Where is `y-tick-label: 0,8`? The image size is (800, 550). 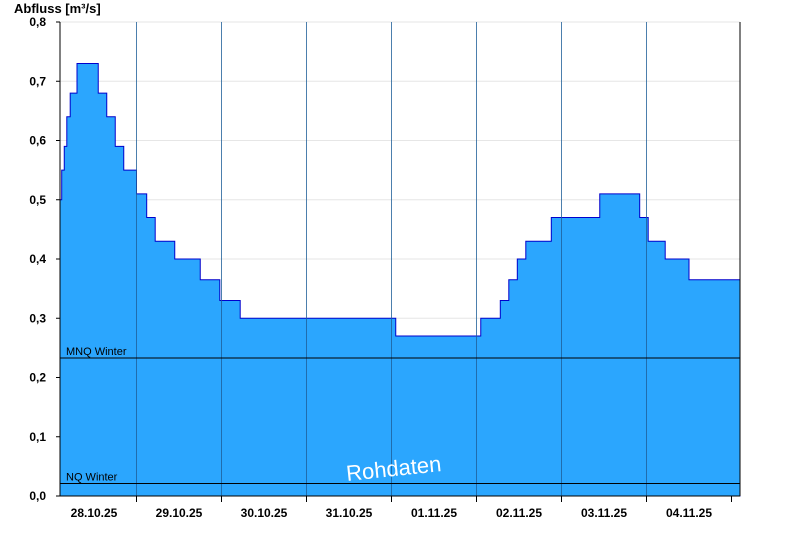 y-tick-label: 0,8 is located at coordinates (37, 22).